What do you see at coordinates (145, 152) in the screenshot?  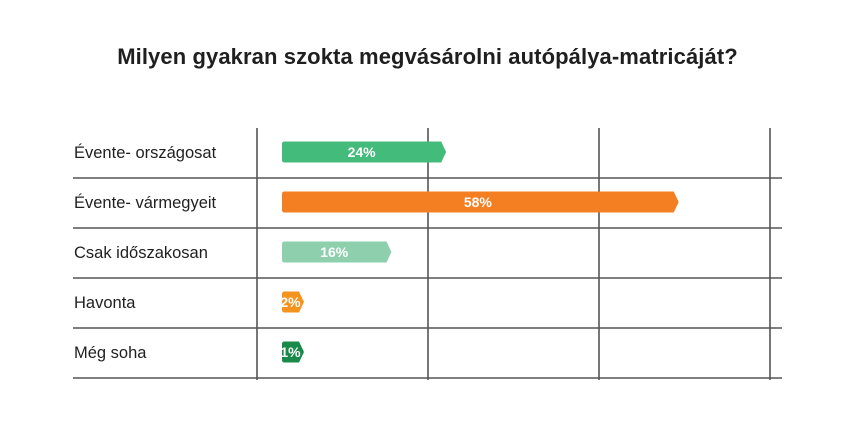 I see `category-label-0: Évente- országosat` at bounding box center [145, 152].